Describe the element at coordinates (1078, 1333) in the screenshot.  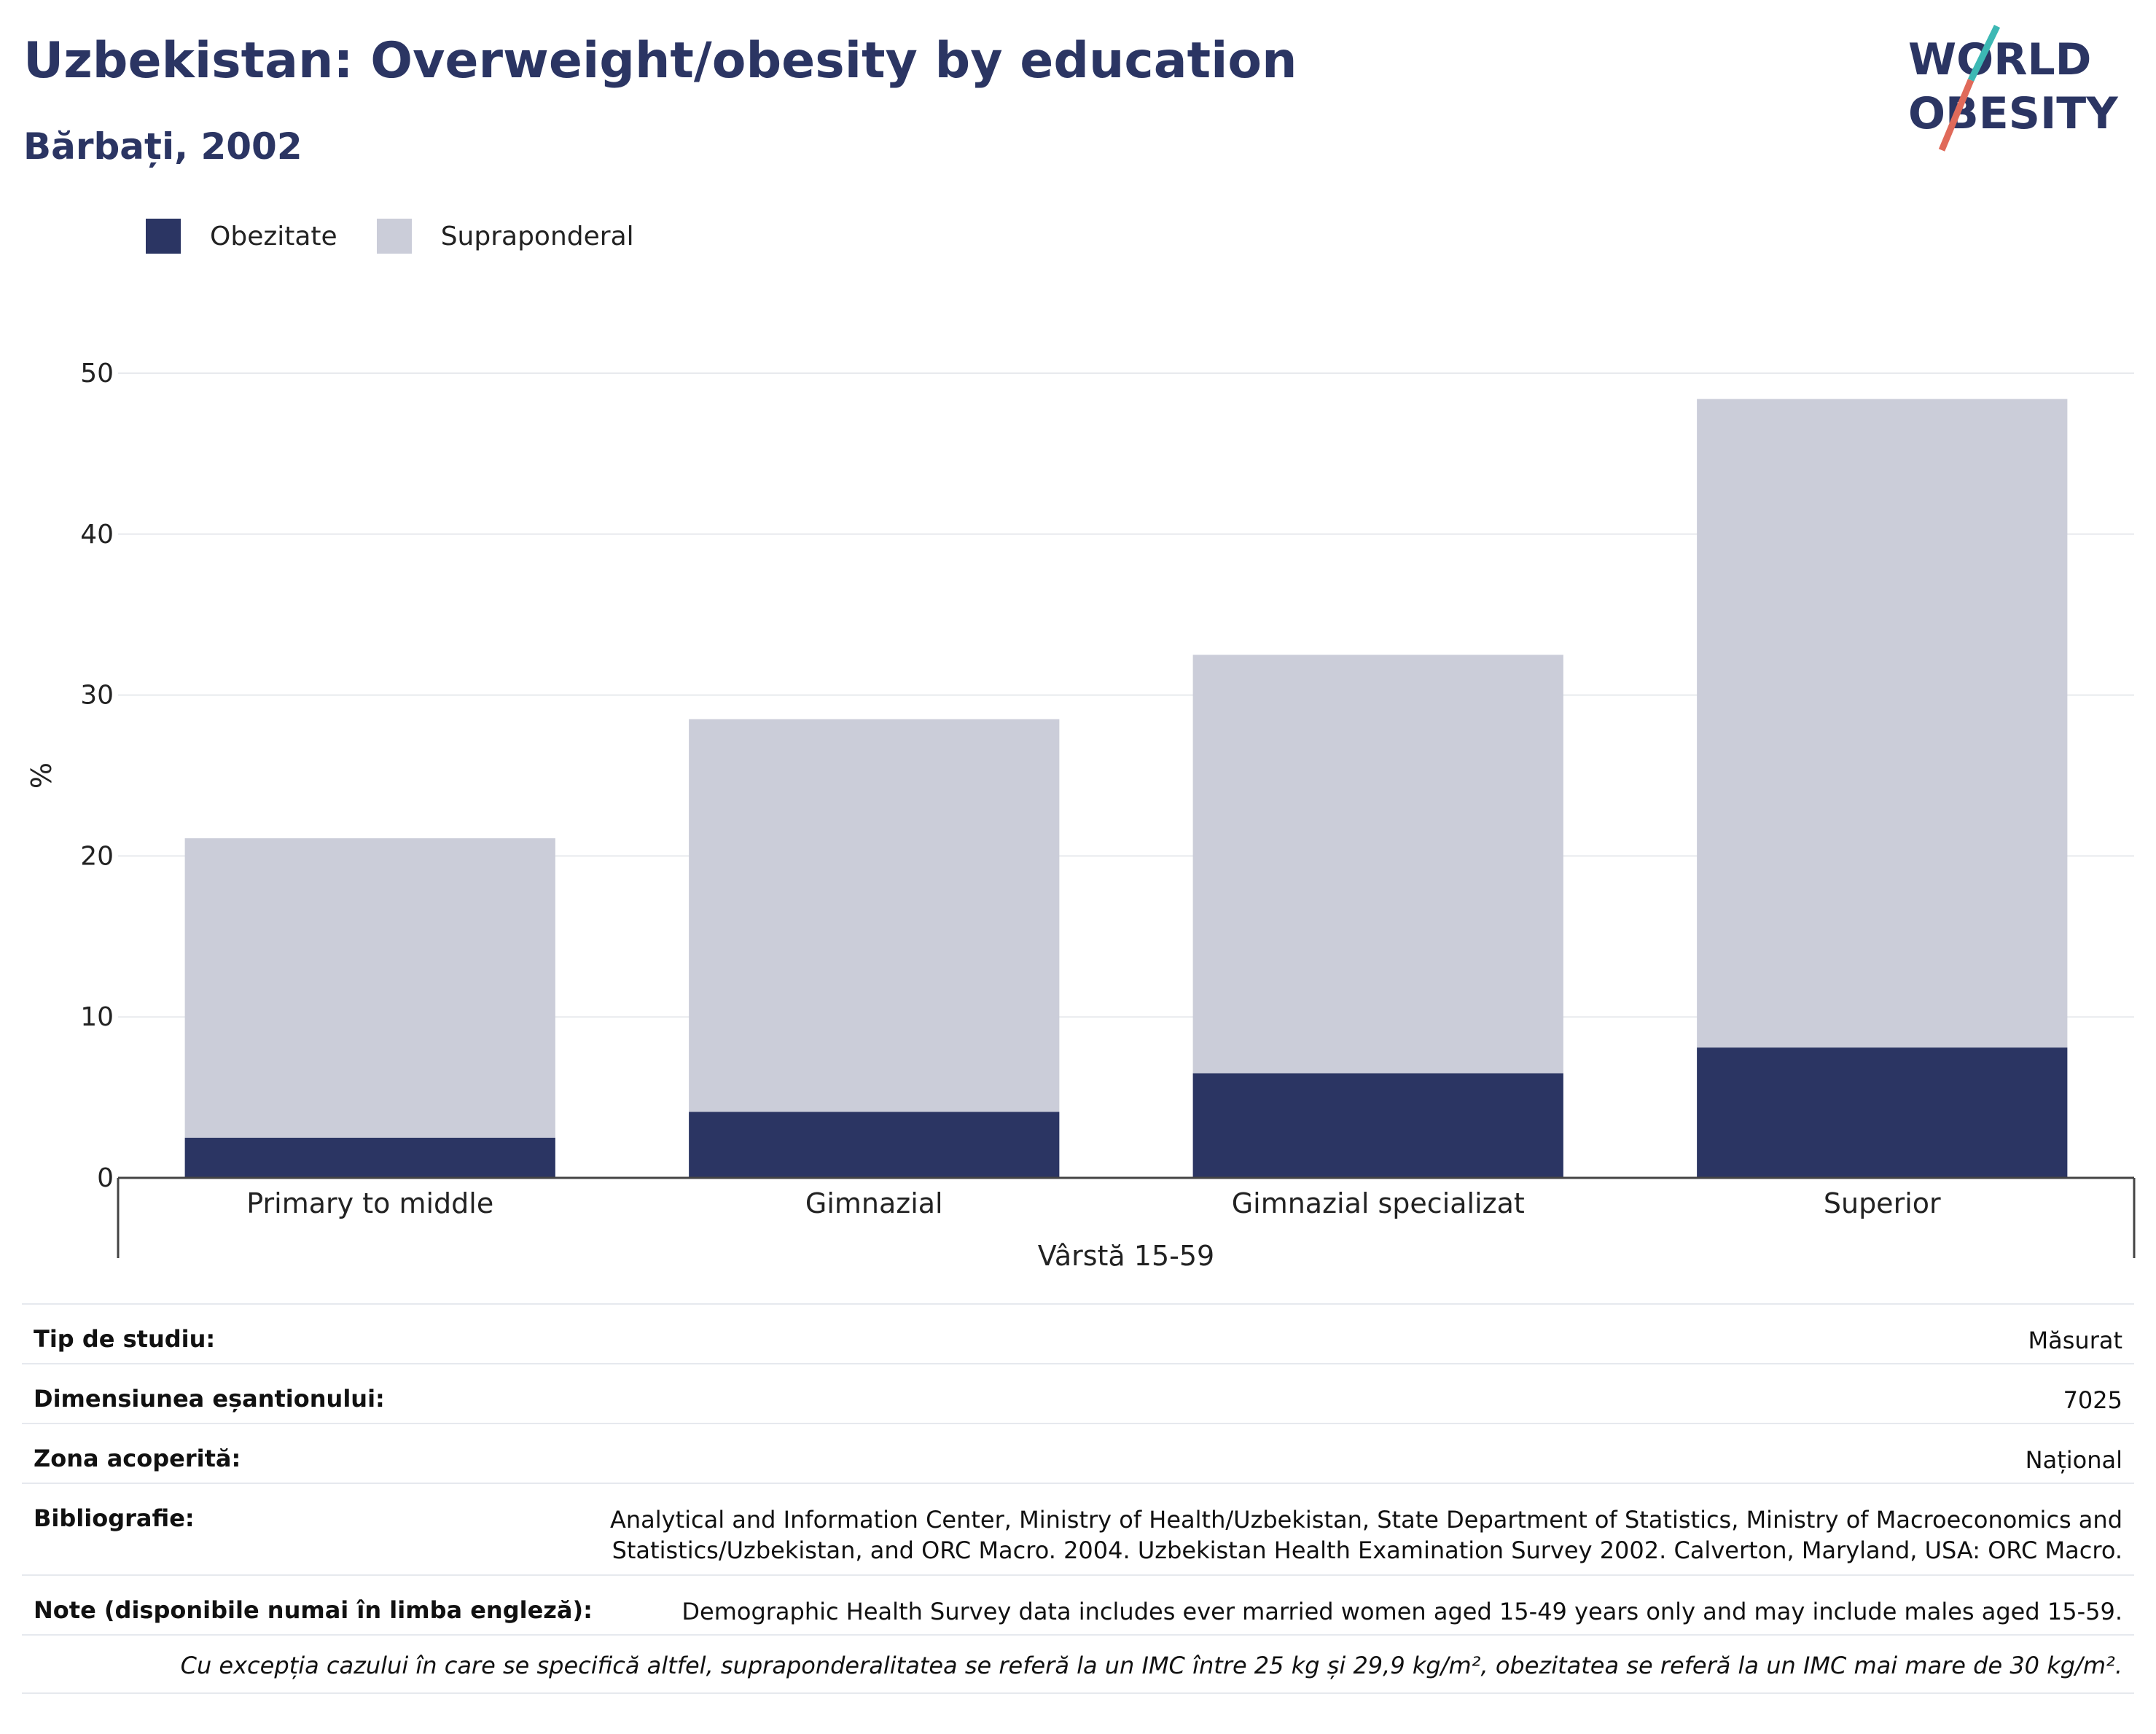
I see `info-row-study-type: Tip de studiu: Măsurat` at that location.